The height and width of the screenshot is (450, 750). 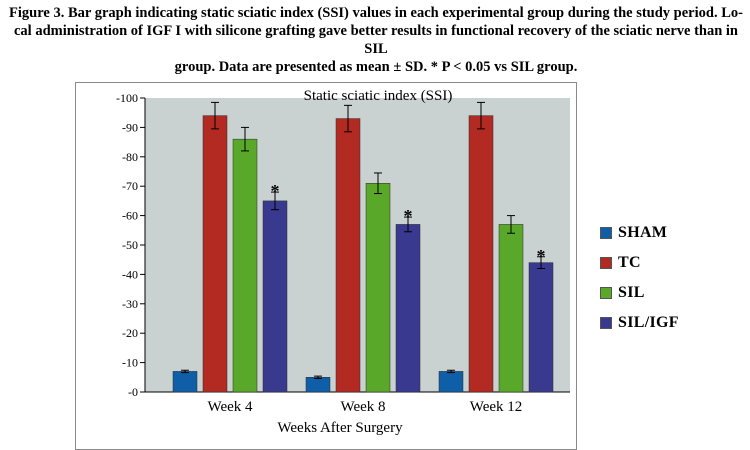 I want to click on y-tick-label: -30, so click(x=130, y=304).